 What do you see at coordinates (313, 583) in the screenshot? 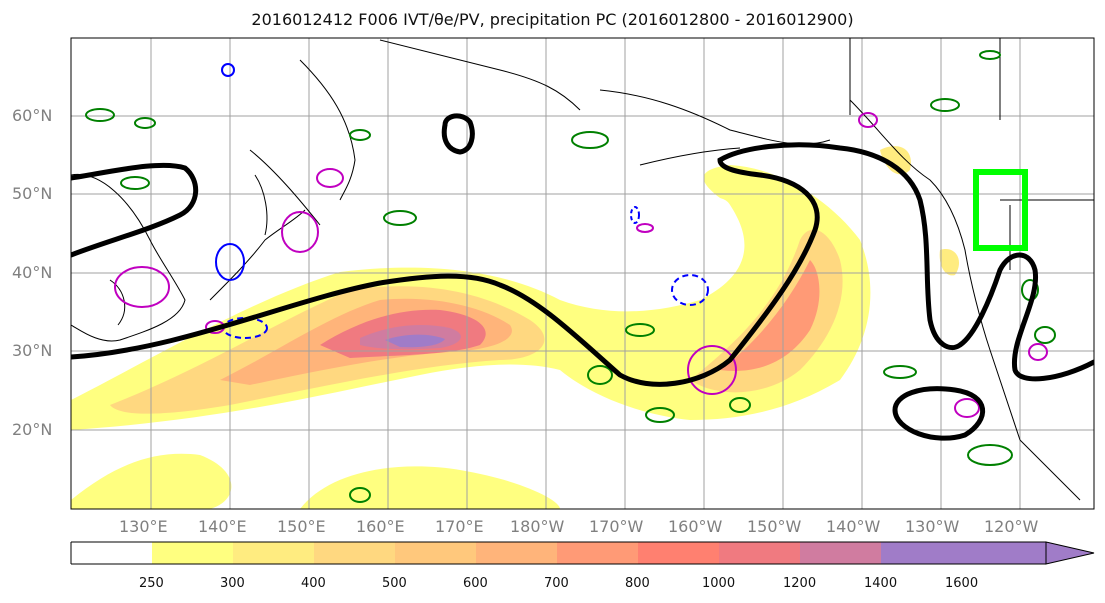
I see `cb-tick-400: 400` at bounding box center [313, 583].